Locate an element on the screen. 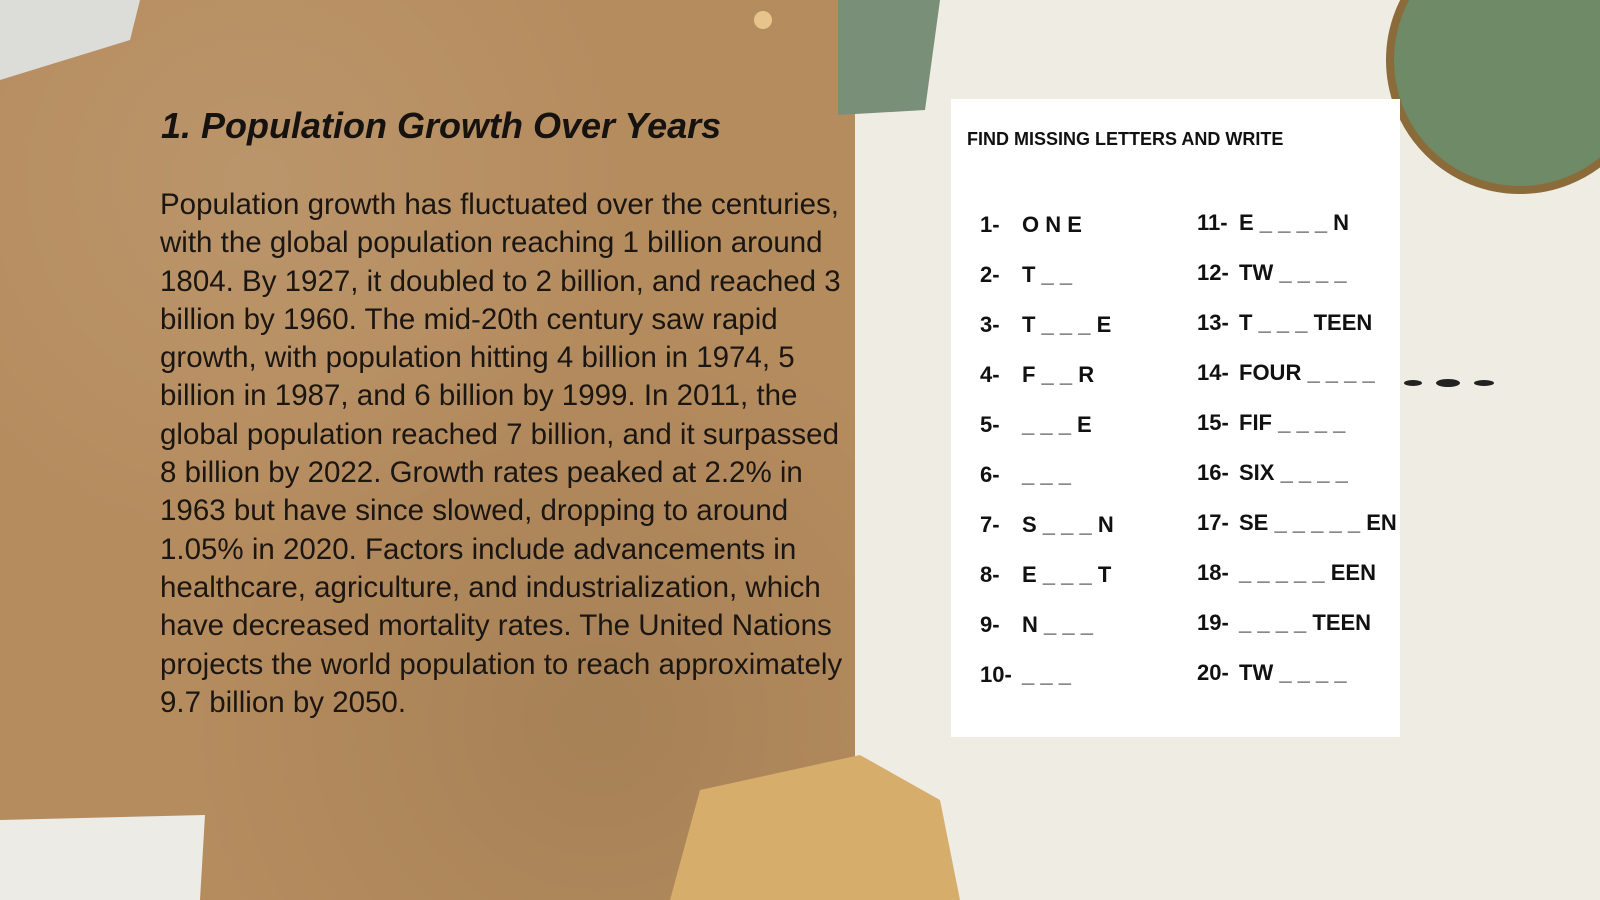  item-text: FOUR _ _ _ _ is located at coordinates (1307, 372).